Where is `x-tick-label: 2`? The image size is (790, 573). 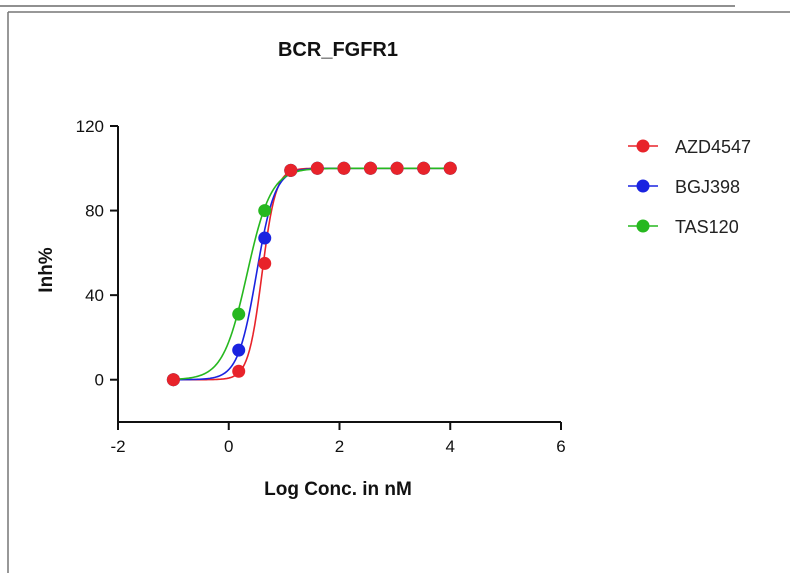
x-tick-label: 2 is located at coordinates (339, 446).